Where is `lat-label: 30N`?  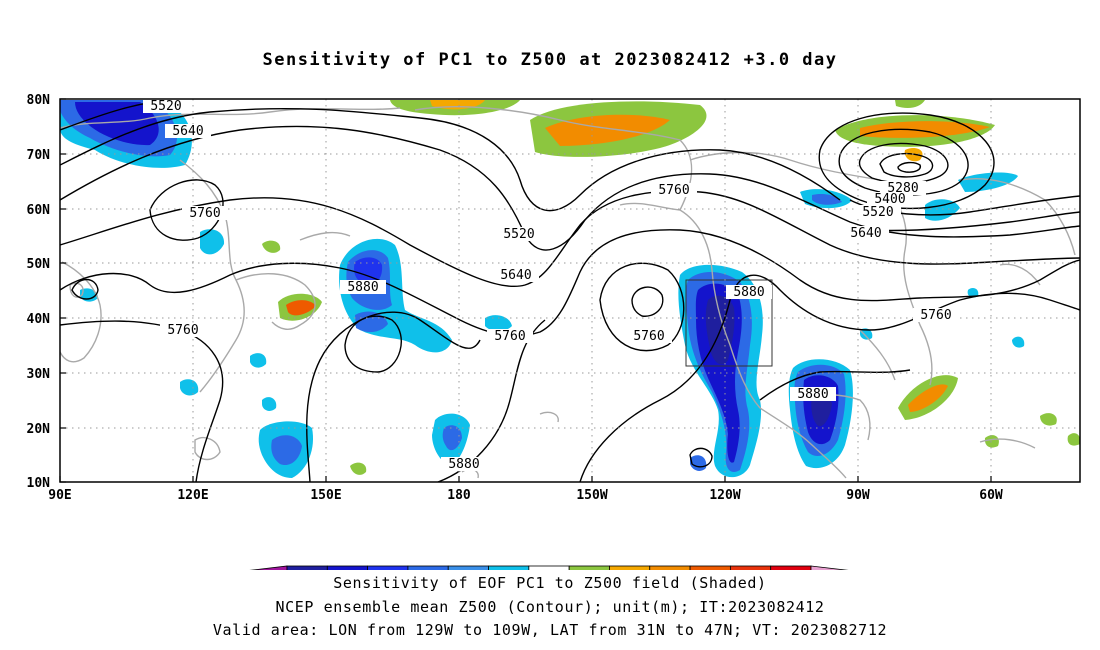 lat-label: 30N is located at coordinates (39, 374).